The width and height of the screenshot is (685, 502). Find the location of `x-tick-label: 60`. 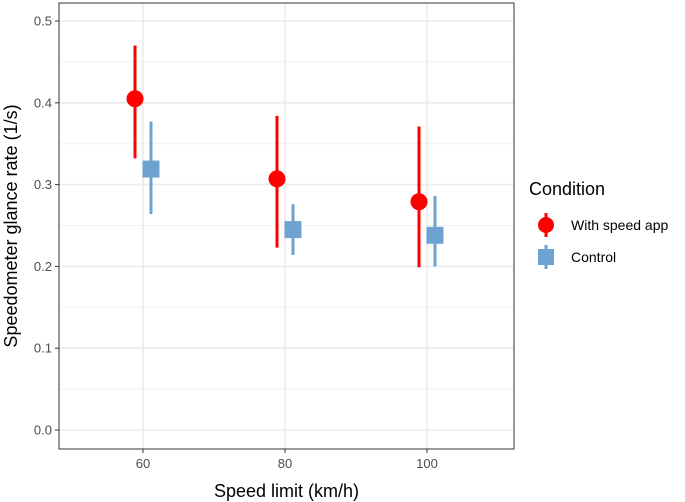

x-tick-label: 60 is located at coordinates (143, 463).